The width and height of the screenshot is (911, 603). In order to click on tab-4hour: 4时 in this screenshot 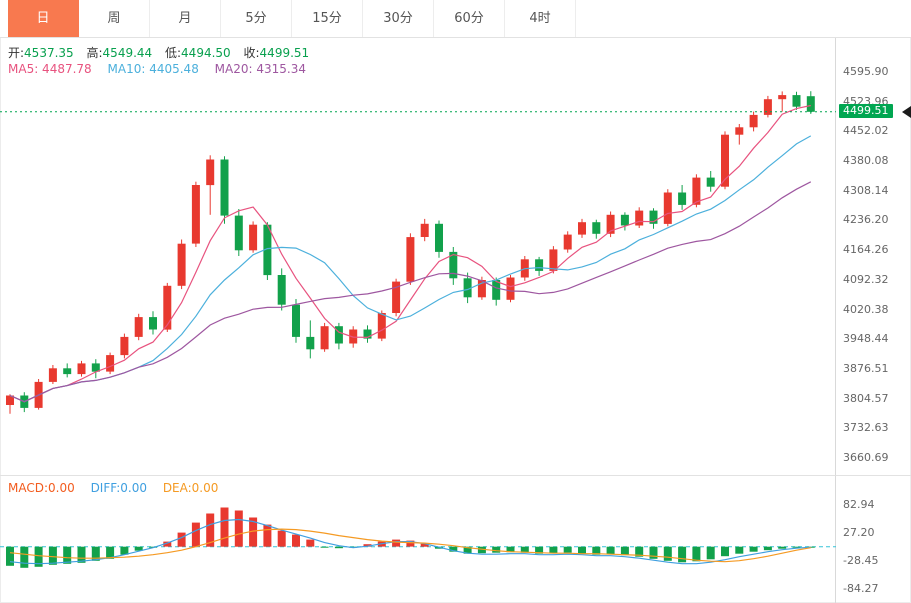, I will do `click(540, 18)`.